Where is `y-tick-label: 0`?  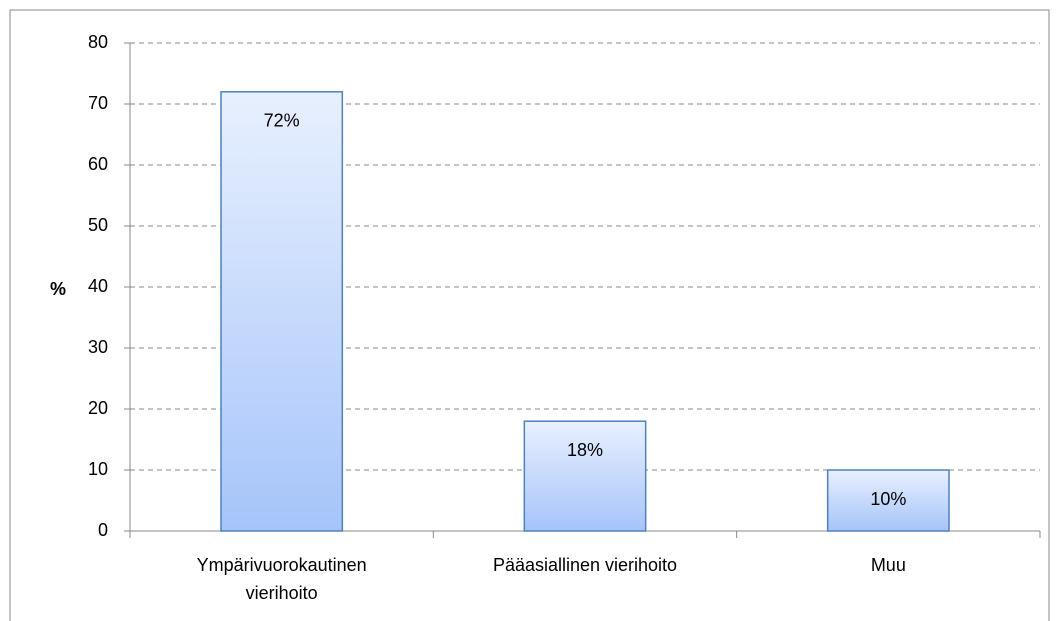
y-tick-label: 0 is located at coordinates (103, 530).